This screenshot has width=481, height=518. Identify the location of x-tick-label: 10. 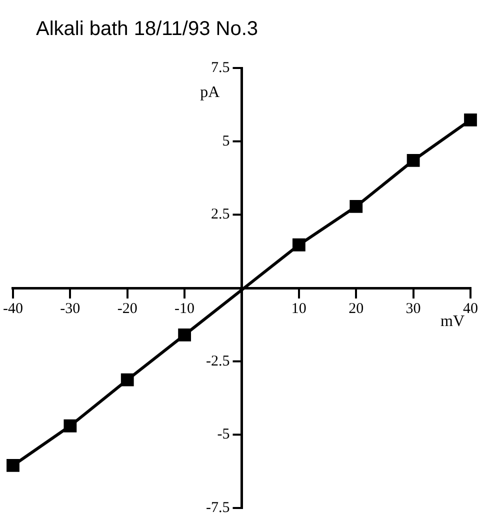
(298, 308).